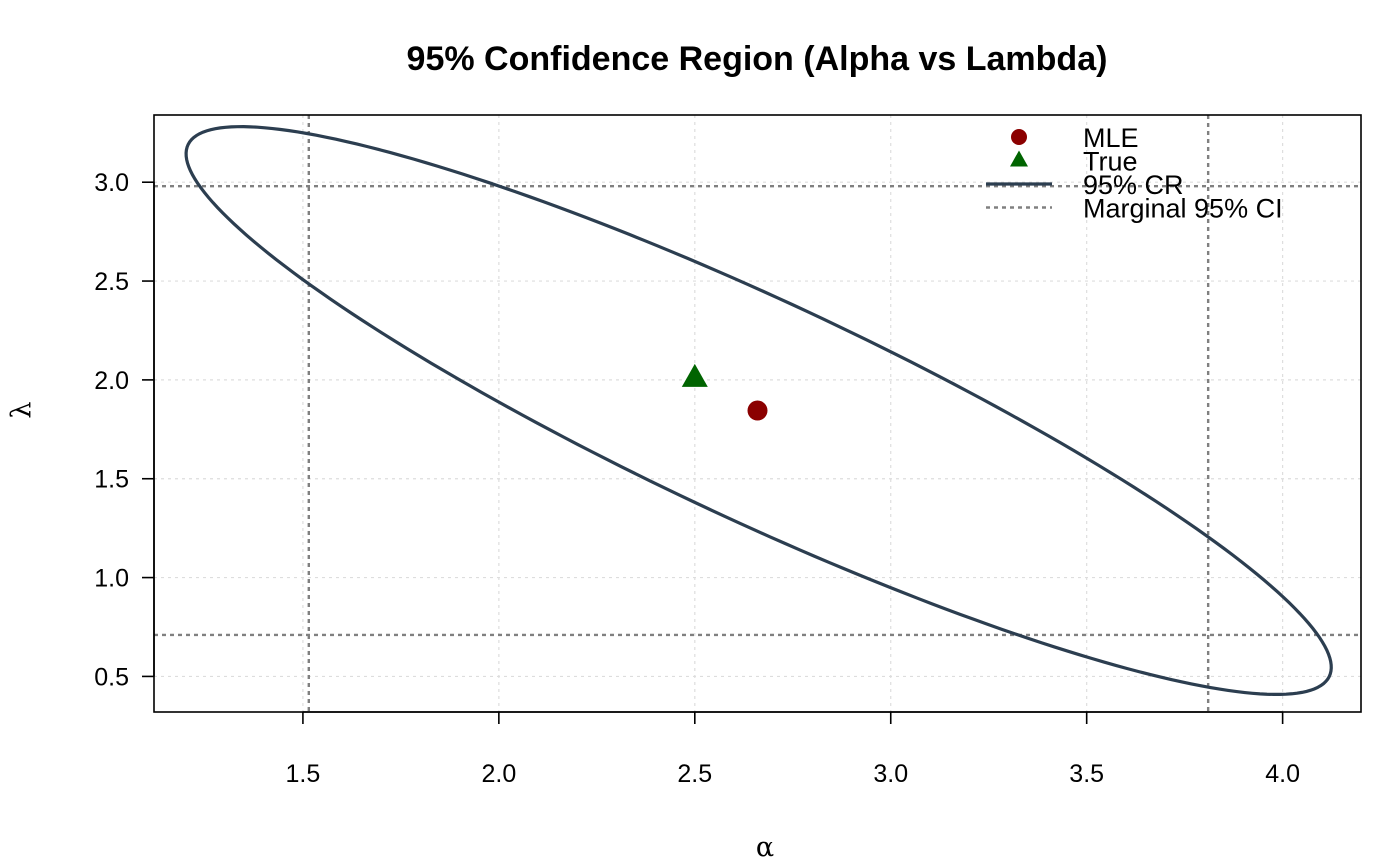 The image size is (1400, 866). Describe the element at coordinates (890, 774) in the screenshot. I see `x-tick-label: 3.0` at that location.